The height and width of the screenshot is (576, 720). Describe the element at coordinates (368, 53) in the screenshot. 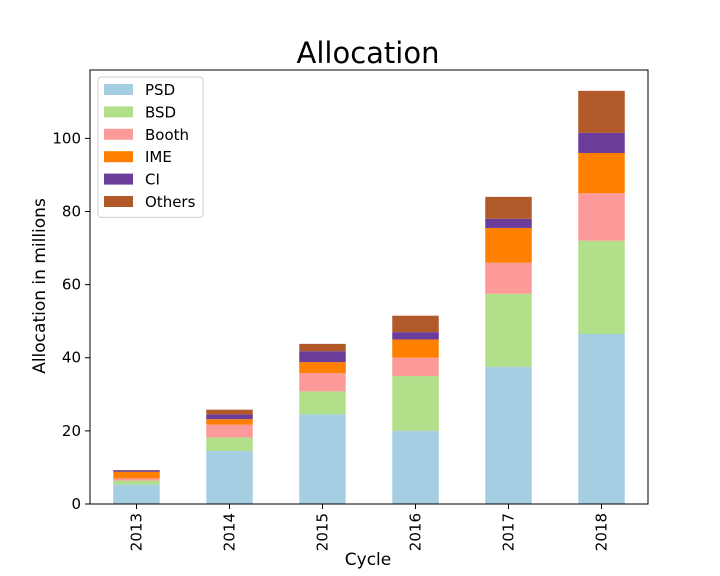

I see `chart-title: Allocation` at that location.